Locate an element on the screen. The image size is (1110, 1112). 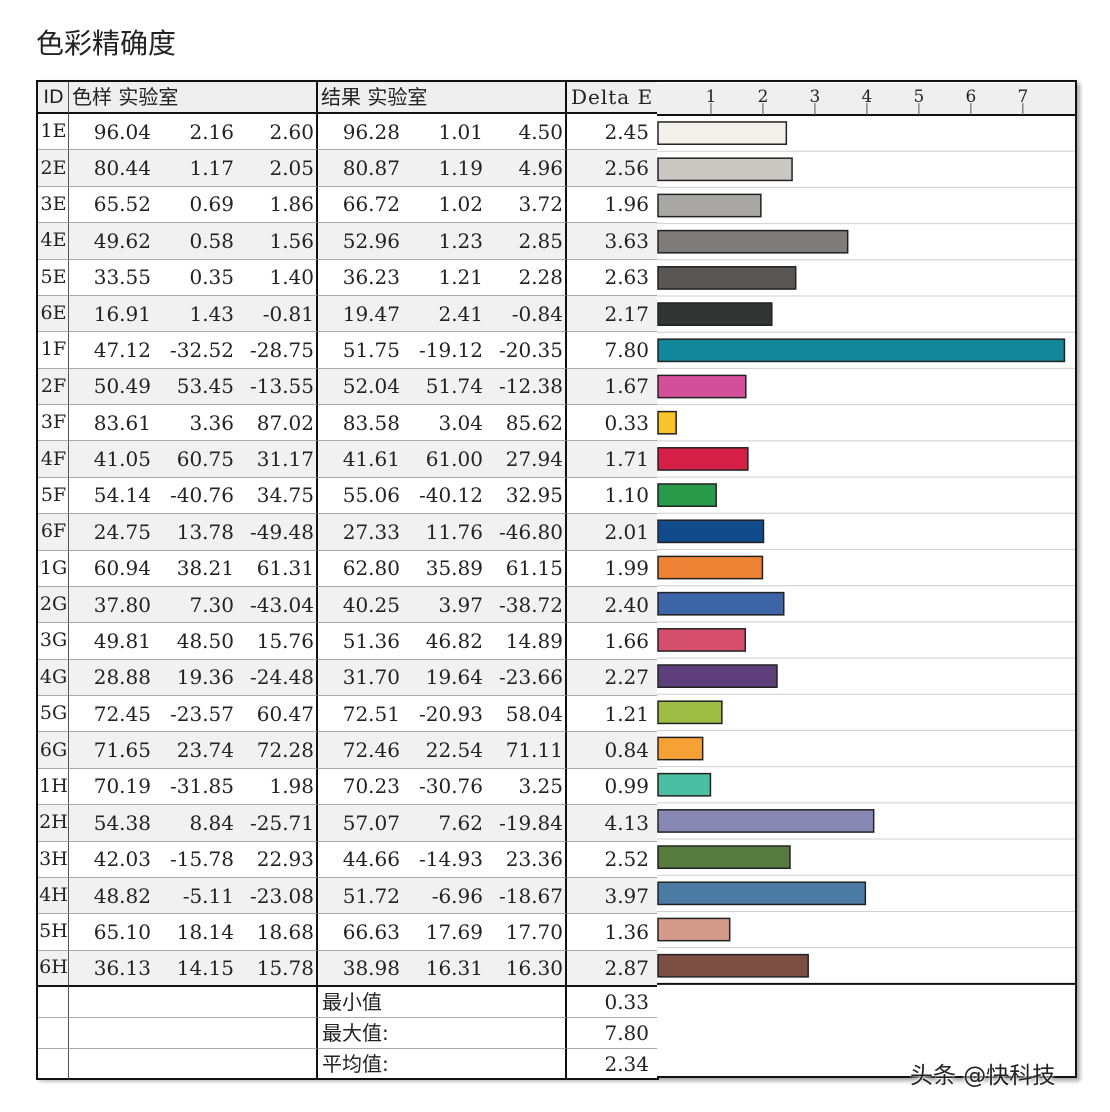
sample-l-value: 42.03 is located at coordinates (122, 859).